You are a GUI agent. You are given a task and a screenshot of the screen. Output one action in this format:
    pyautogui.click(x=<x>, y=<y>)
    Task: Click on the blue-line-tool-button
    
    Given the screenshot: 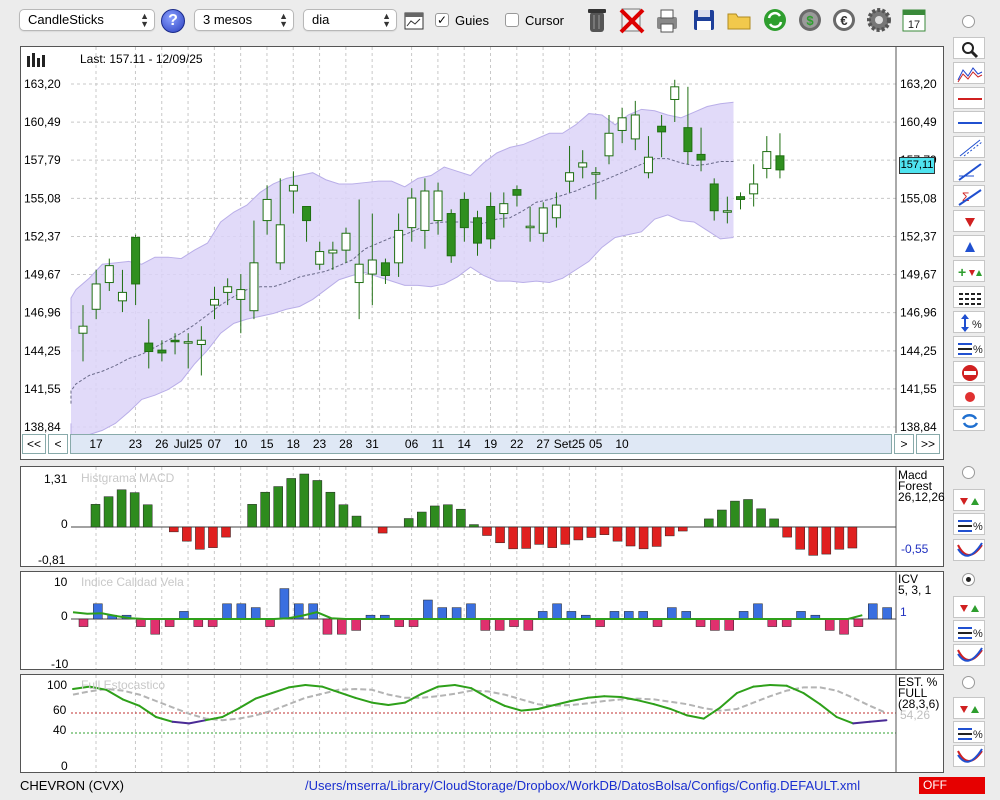 What is the action you would take?
    pyautogui.click(x=969, y=122)
    